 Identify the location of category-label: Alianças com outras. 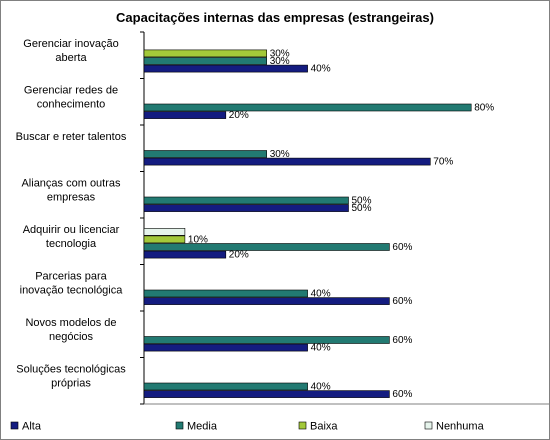
(71, 184).